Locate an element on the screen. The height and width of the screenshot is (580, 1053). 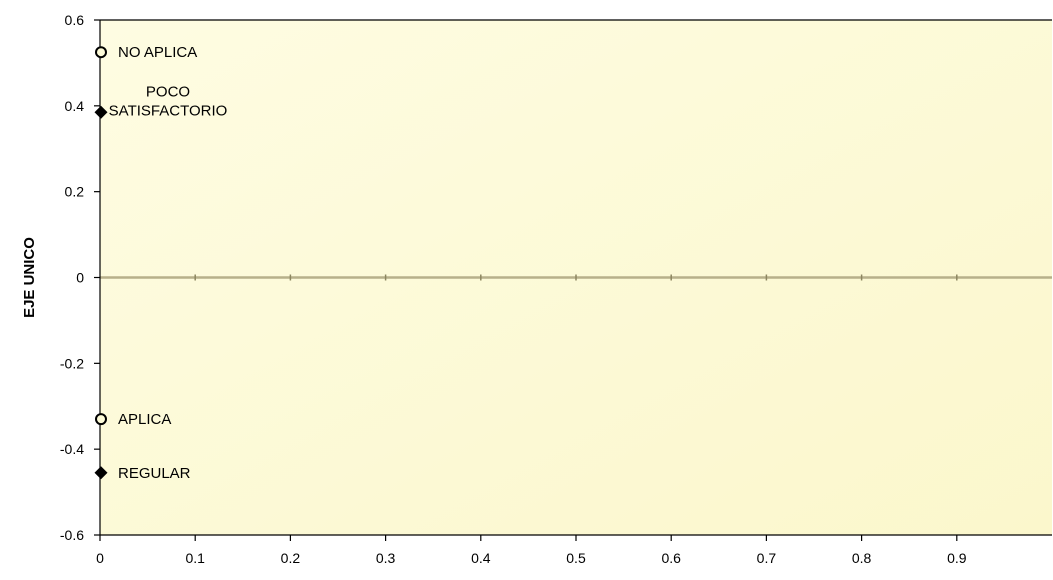
y-tick-label: 0.4 is located at coordinates (75, 106).